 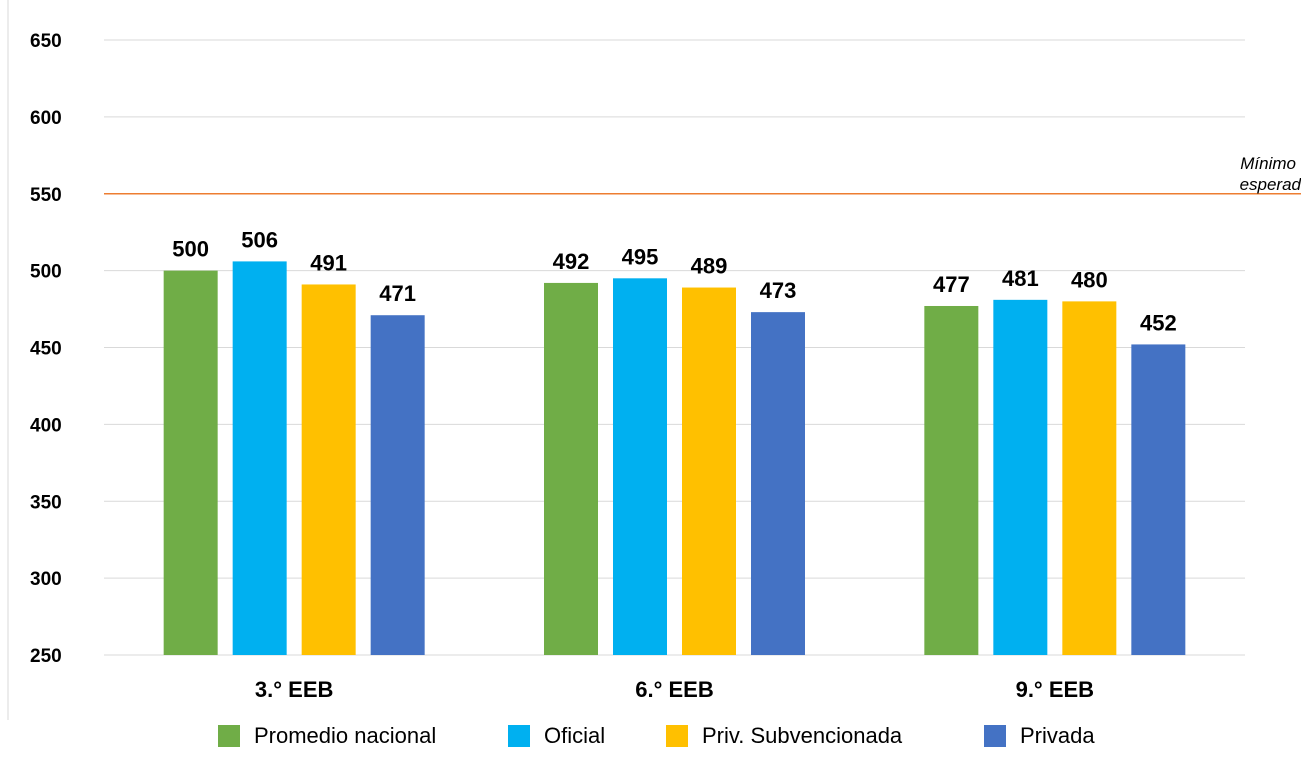 I want to click on legend-item-promedio-nacional: Promedio nacional, so click(x=327, y=736).